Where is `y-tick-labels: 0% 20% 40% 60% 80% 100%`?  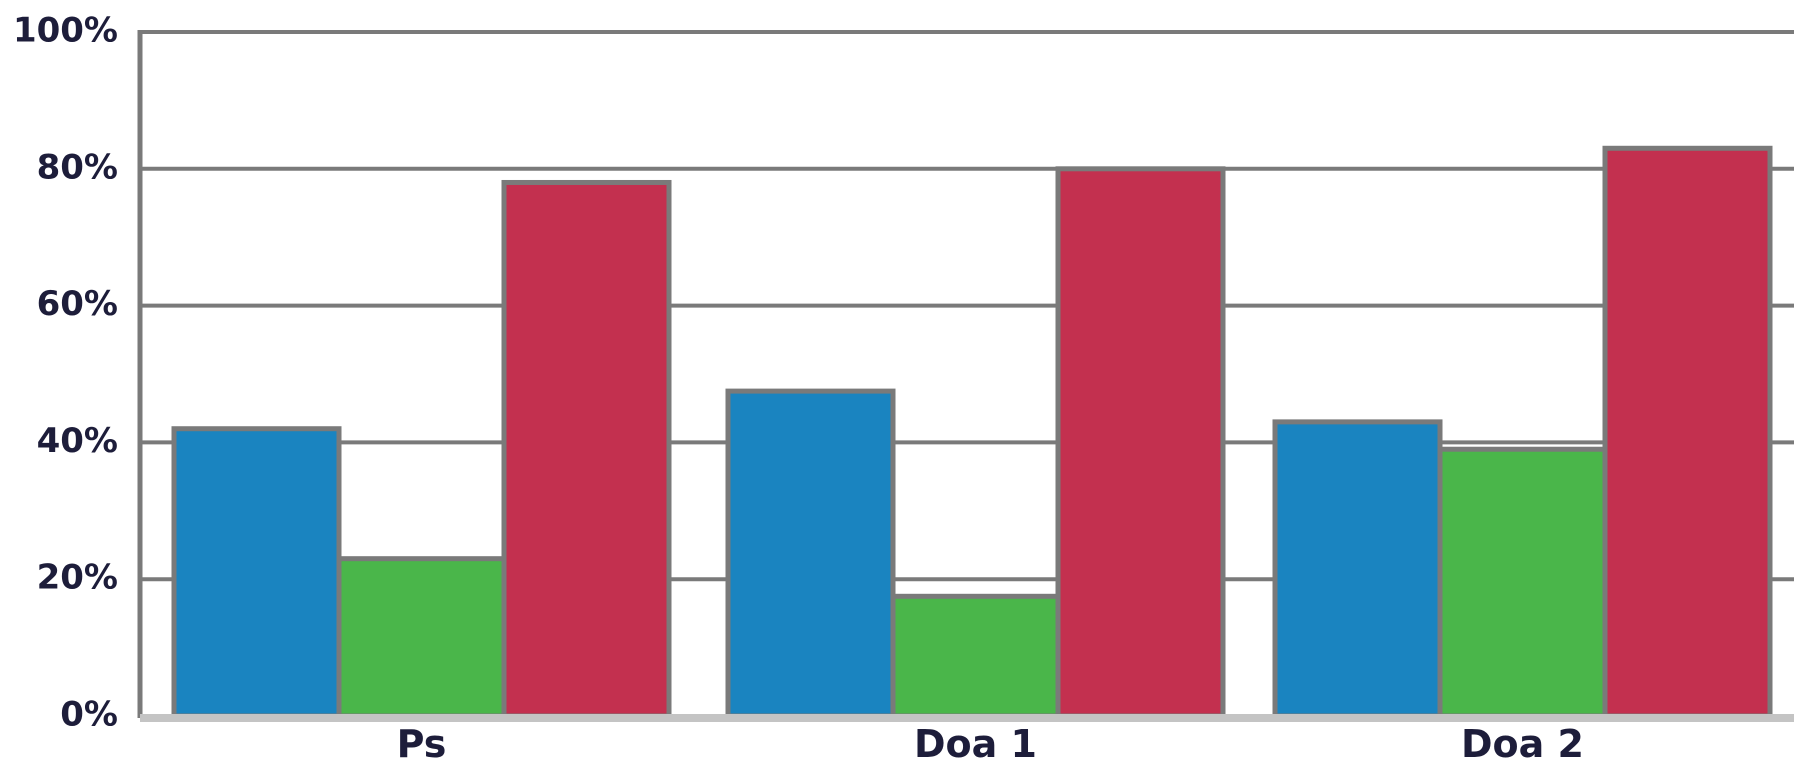 y-tick-labels: 0% 20% 40% 60% 80% 100% is located at coordinates (65, 373).